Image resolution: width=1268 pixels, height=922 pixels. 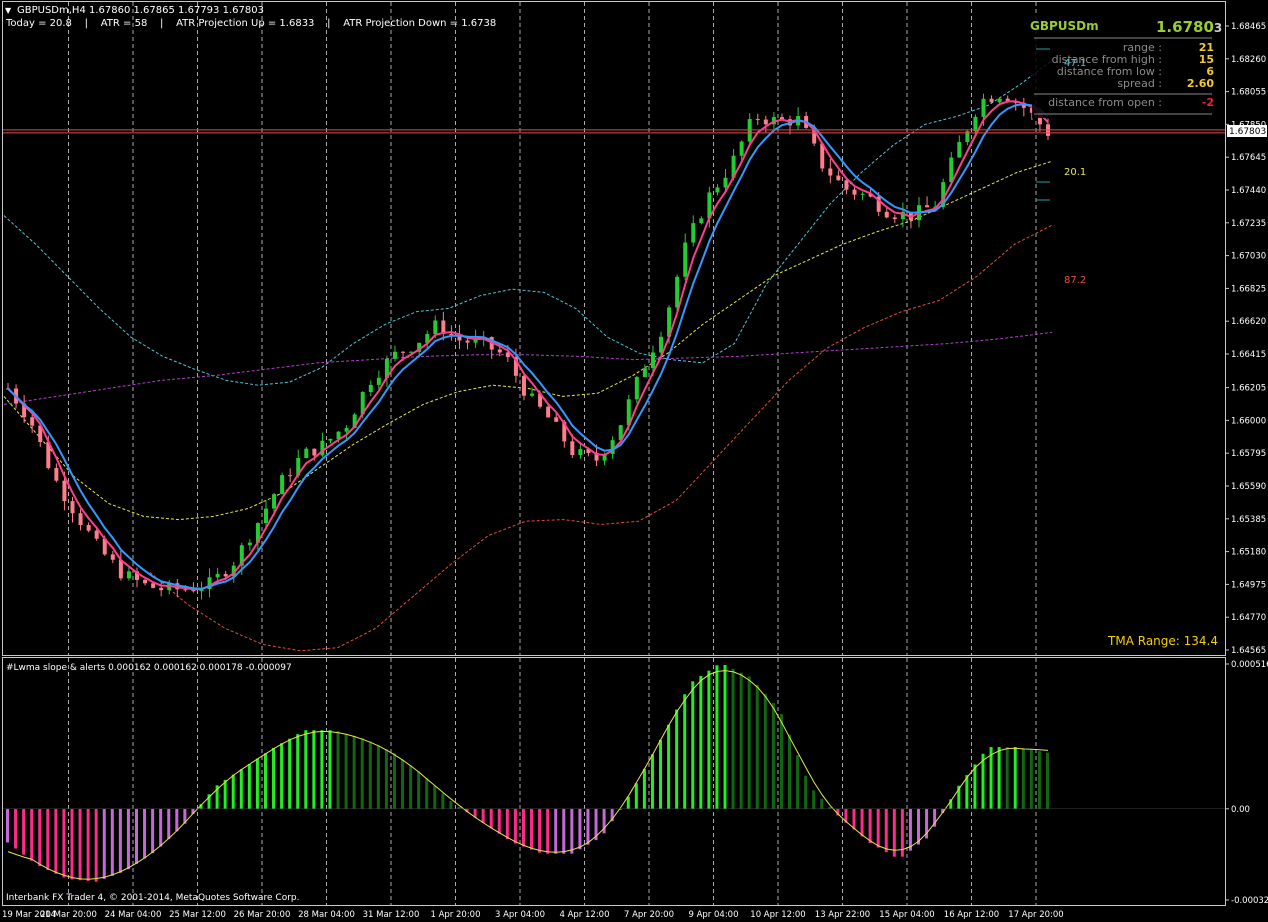 I want to click on price-tick-label: 1.65590, so click(x=1248, y=487).